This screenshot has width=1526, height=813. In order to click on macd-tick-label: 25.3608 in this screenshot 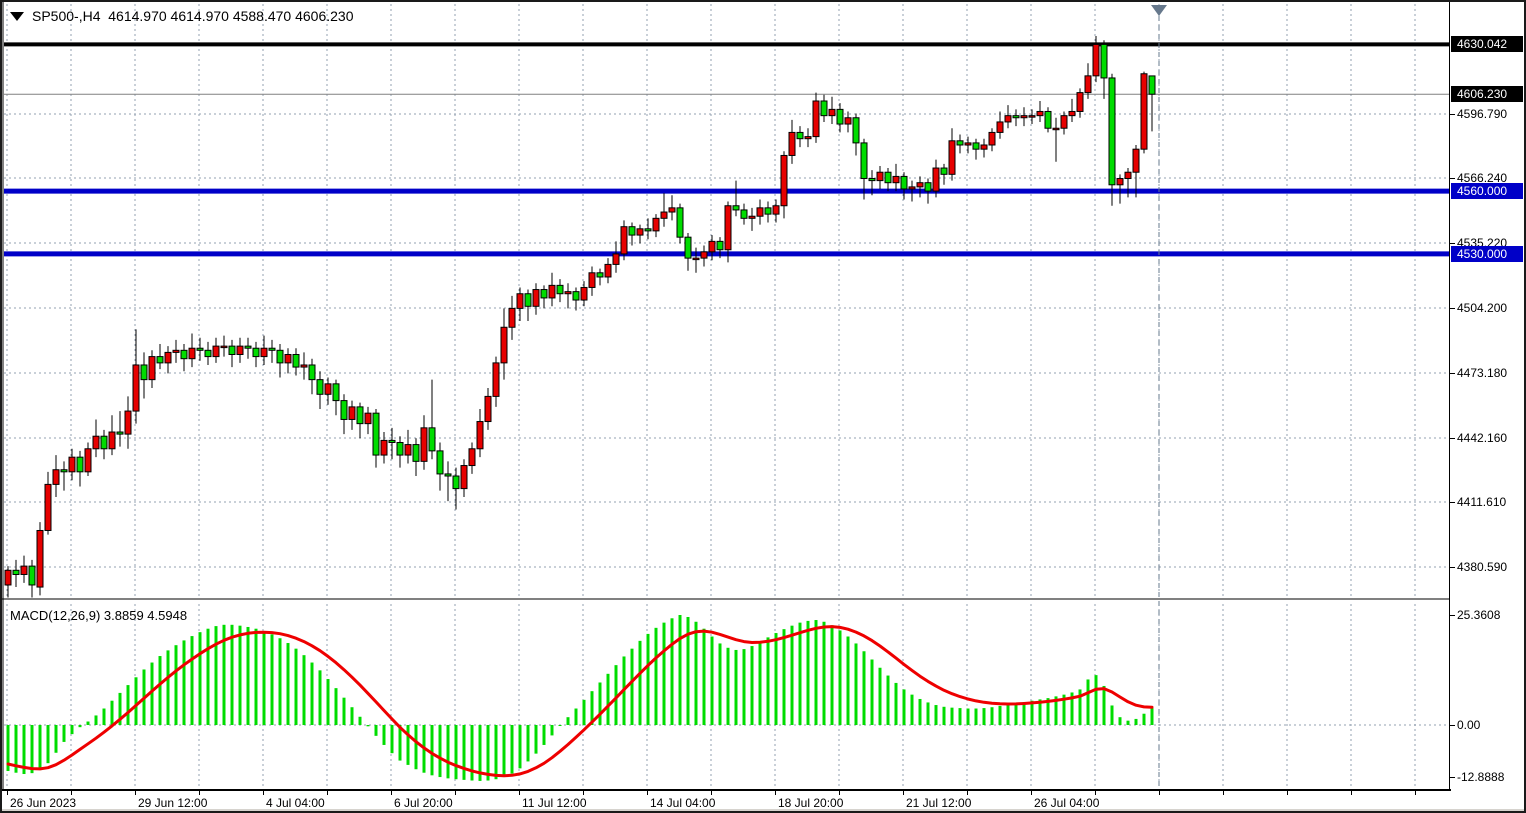, I will do `click(1479, 615)`.